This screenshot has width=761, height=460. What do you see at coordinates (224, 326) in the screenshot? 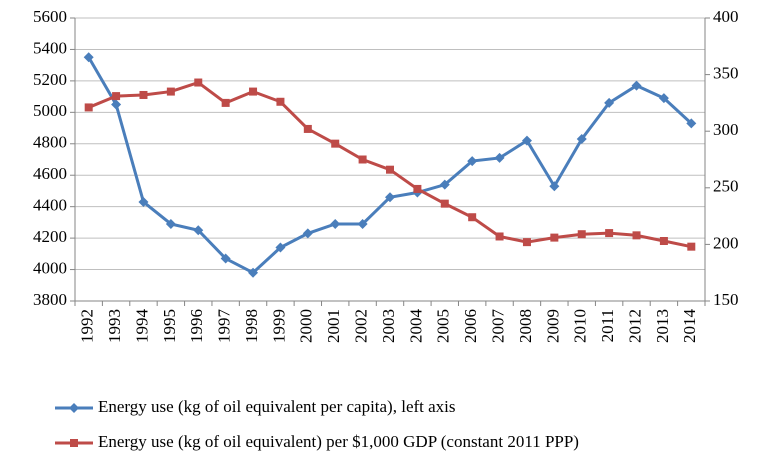
I see `x-tick-label: 1997` at bounding box center [224, 326].